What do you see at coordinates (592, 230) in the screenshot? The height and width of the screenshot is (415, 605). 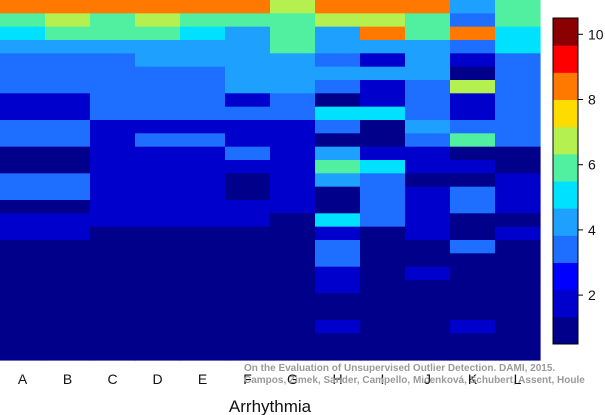 I see `colorbar-tick-label: 4` at bounding box center [592, 230].